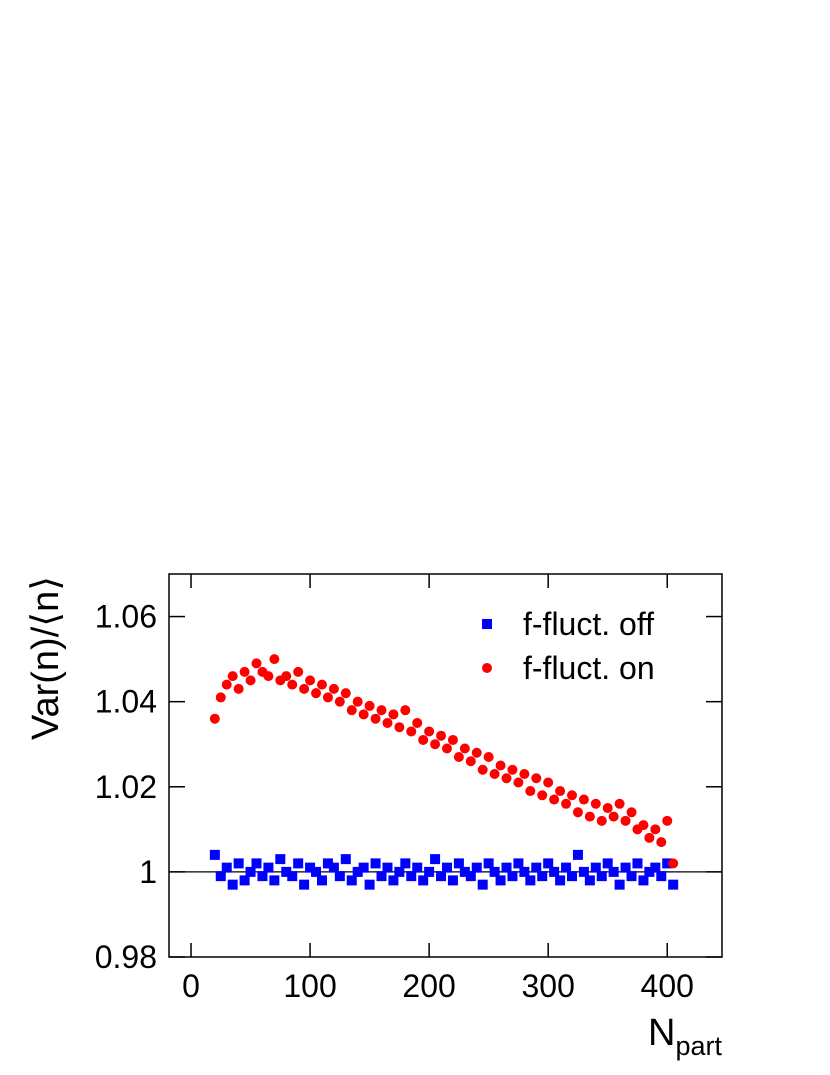  What do you see at coordinates (698, 1046) in the screenshot?
I see `x-axis-label-sub: part` at bounding box center [698, 1046].